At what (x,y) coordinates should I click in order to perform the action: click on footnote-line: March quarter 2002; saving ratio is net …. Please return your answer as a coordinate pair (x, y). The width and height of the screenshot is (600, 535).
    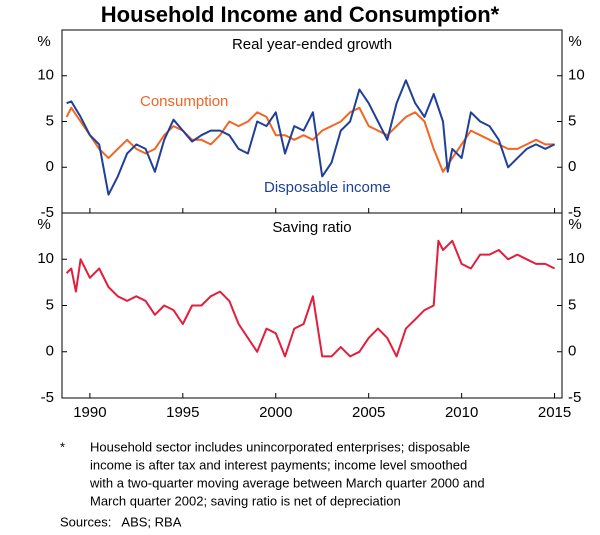
    Looking at the image, I should click on (245, 500).